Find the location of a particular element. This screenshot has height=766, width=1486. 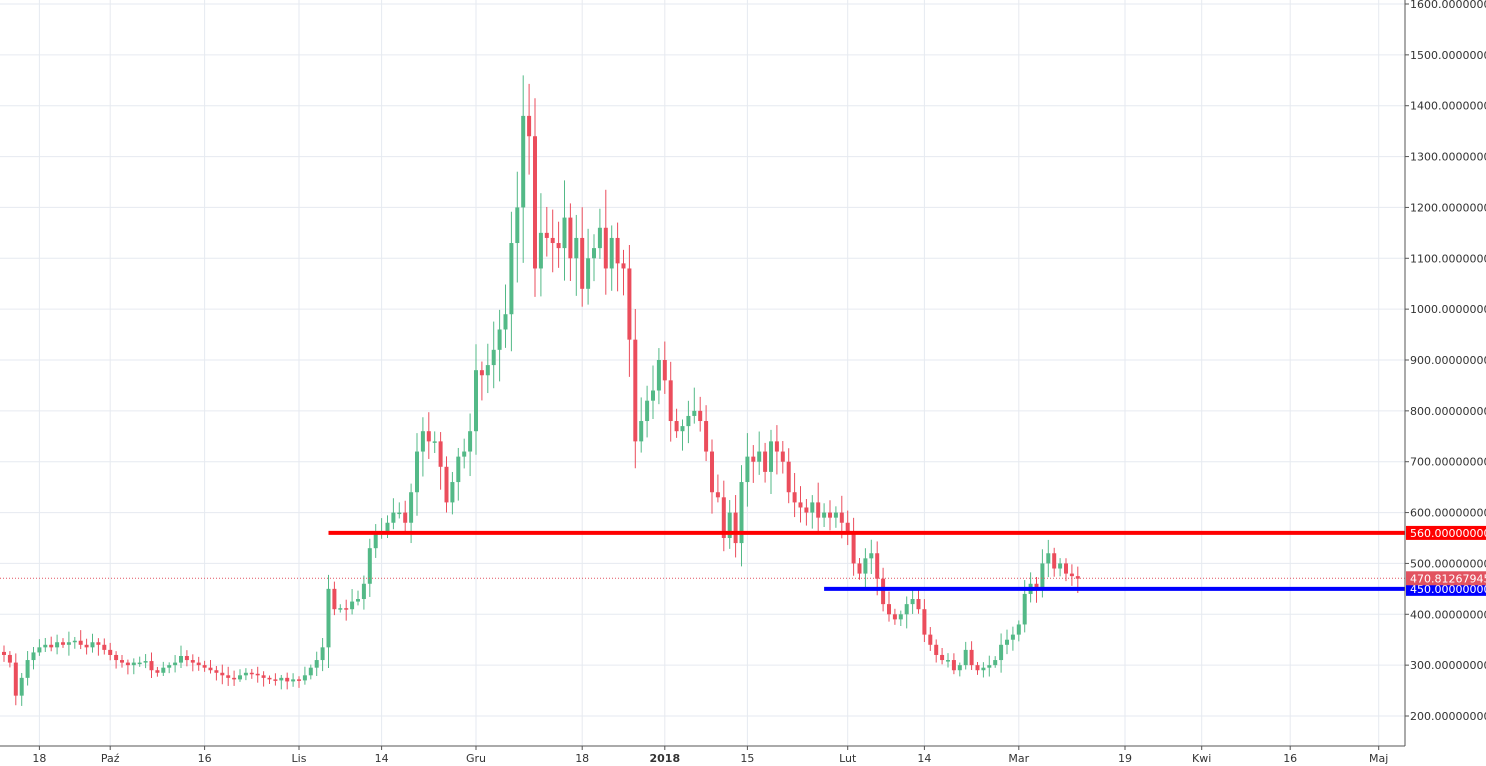

price-axis is located at coordinates (1445, 383).